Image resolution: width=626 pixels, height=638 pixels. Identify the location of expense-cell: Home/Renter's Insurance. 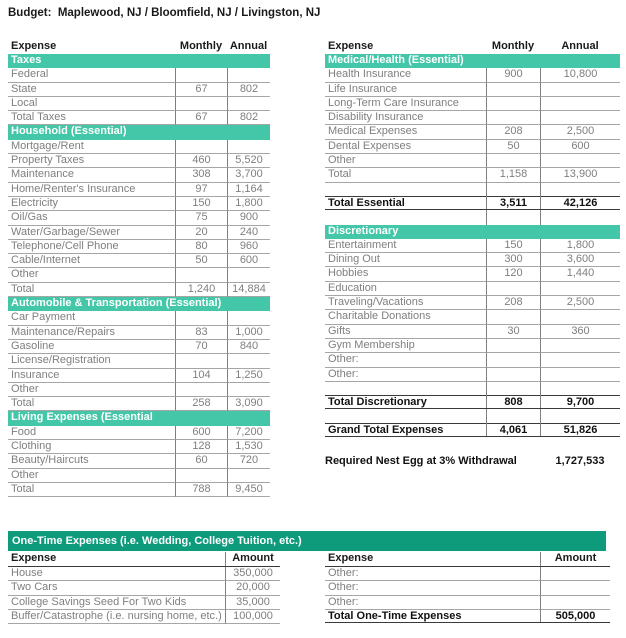
(91, 190).